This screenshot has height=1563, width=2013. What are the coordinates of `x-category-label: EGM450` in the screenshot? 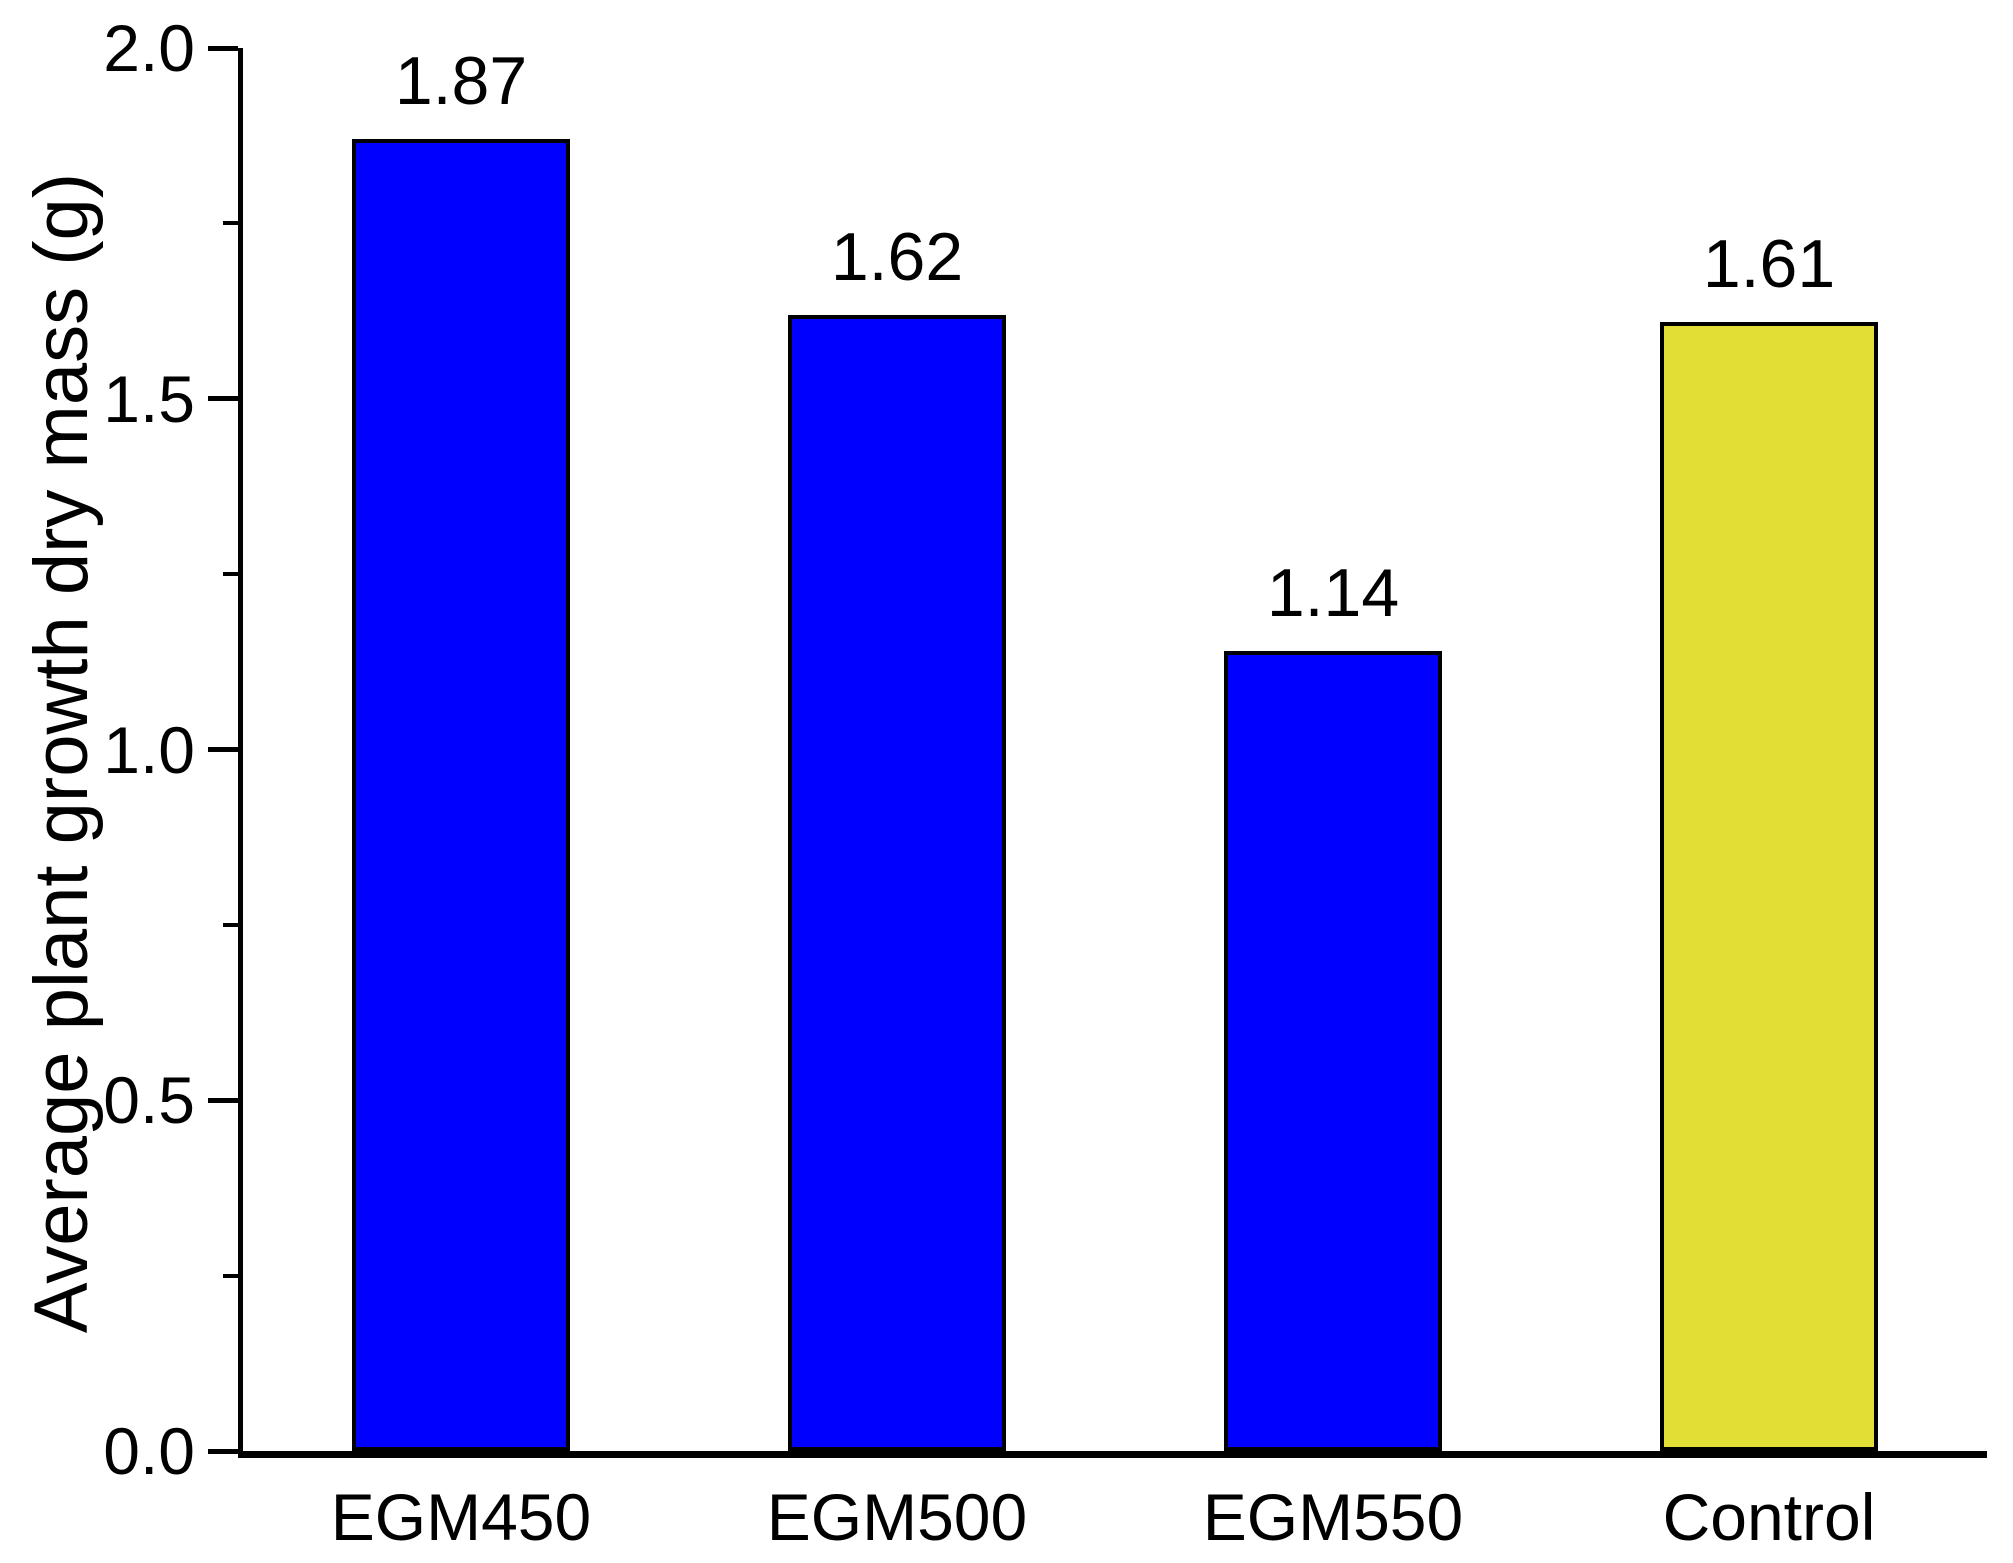 It's located at (461, 1517).